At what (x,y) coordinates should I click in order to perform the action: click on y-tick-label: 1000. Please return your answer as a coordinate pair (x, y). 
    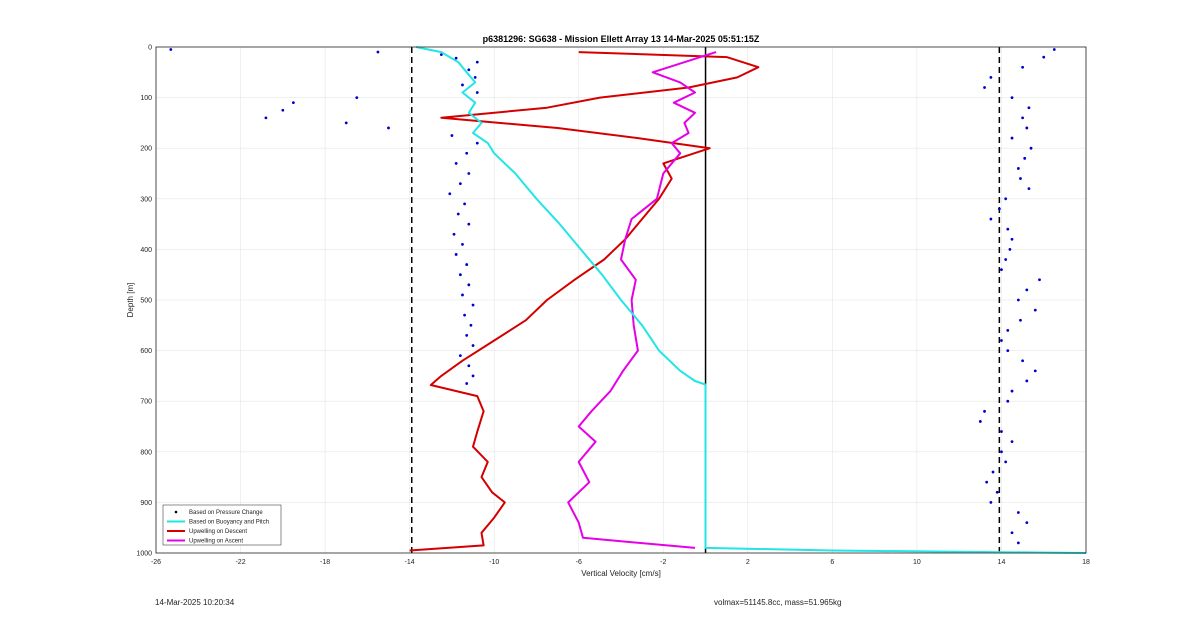
    Looking at the image, I should click on (144, 554).